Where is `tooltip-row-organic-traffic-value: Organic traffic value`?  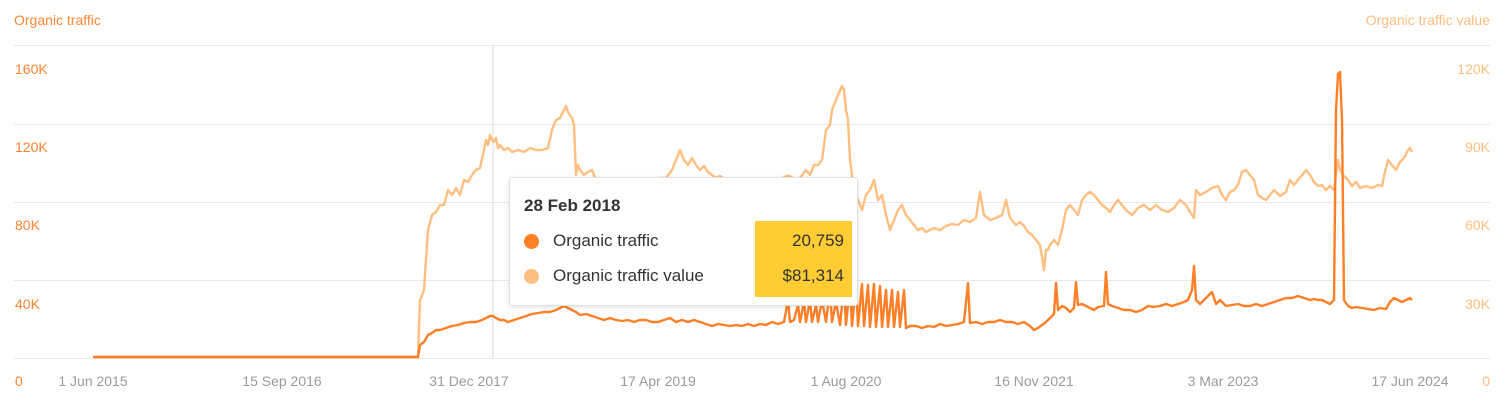 tooltip-row-organic-traffic-value: Organic traffic value is located at coordinates (614, 276).